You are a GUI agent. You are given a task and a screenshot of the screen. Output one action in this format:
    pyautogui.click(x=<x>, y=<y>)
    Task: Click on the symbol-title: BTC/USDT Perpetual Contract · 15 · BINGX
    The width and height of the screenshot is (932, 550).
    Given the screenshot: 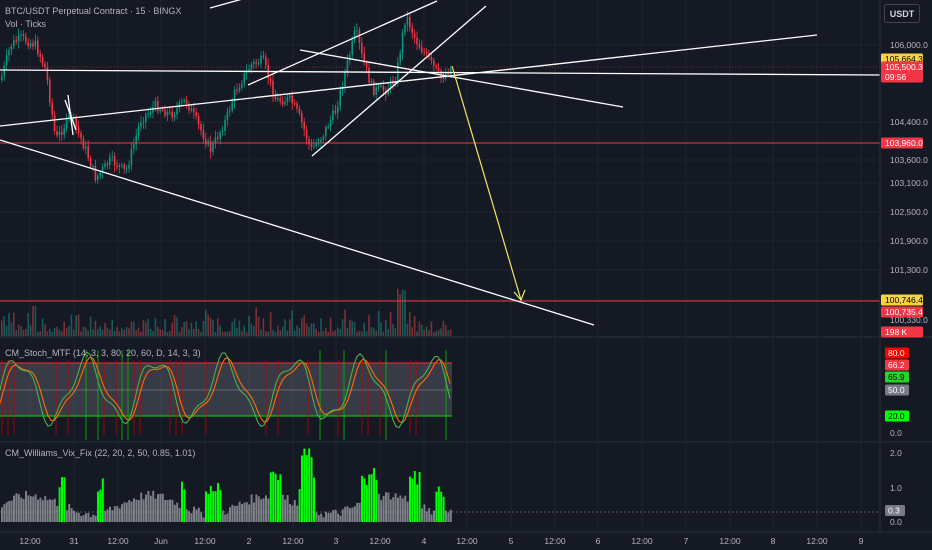 What is the action you would take?
    pyautogui.click(x=93, y=11)
    